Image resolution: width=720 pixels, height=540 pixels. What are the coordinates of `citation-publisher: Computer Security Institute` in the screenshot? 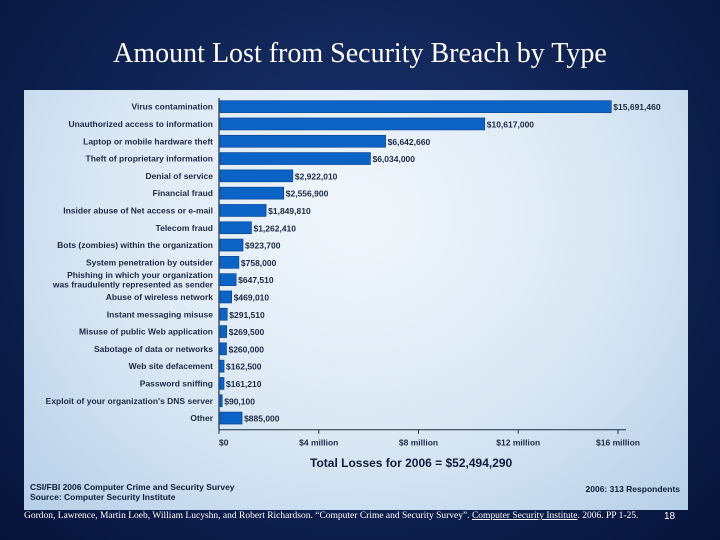 It's located at (524, 516).